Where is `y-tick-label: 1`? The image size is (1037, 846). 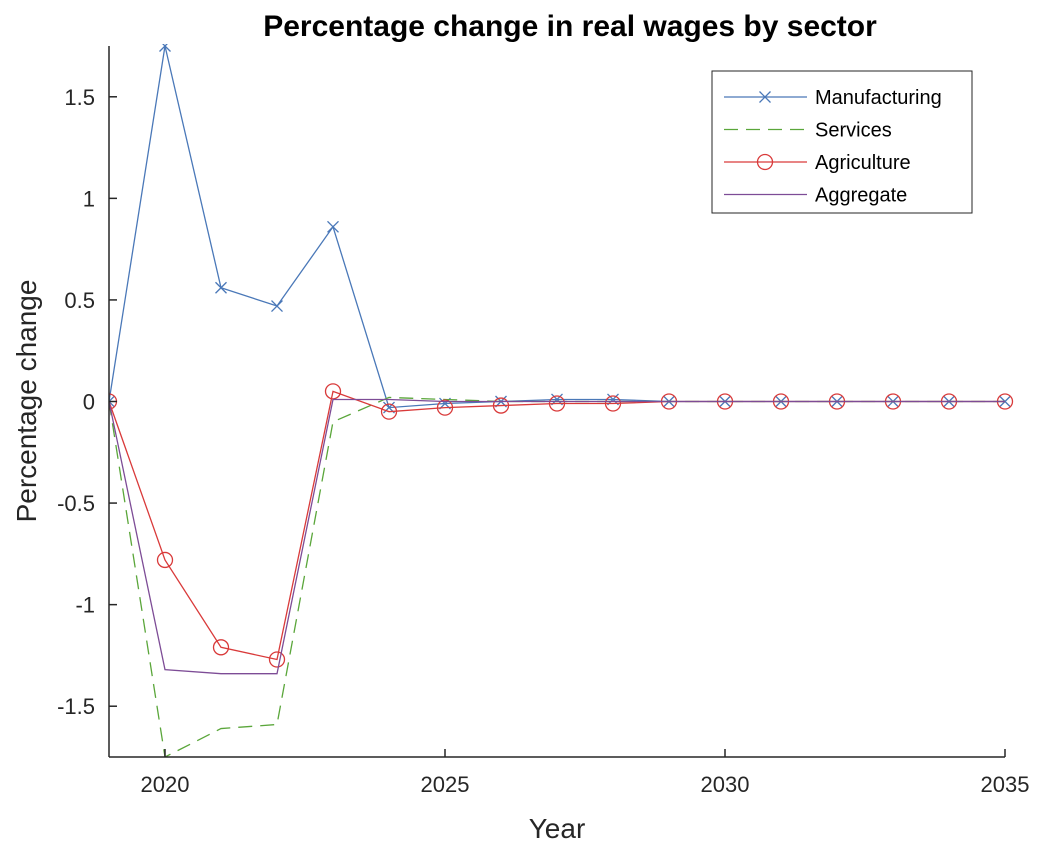
y-tick-label: 1 is located at coordinates (89, 198).